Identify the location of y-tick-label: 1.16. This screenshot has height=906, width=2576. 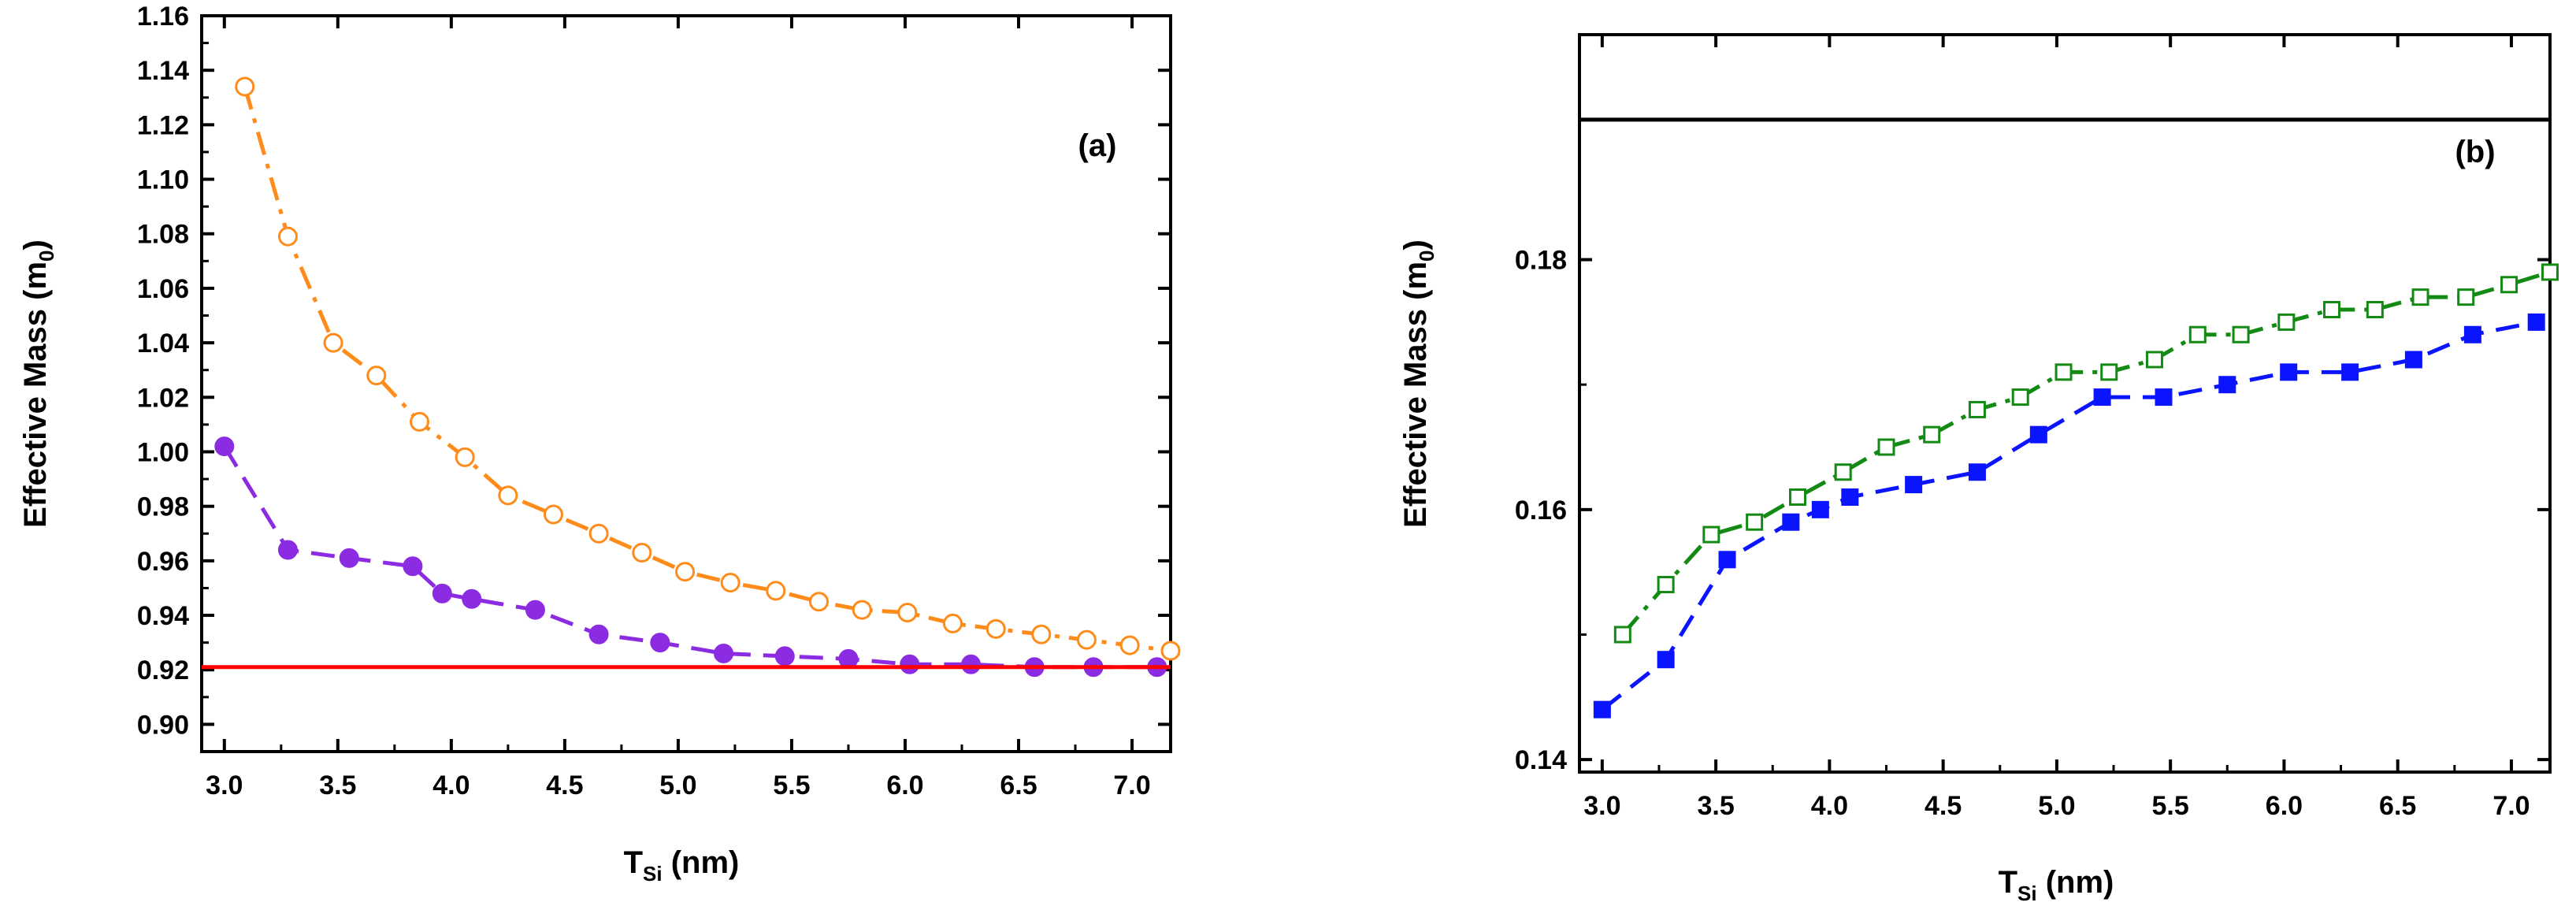
(163, 17).